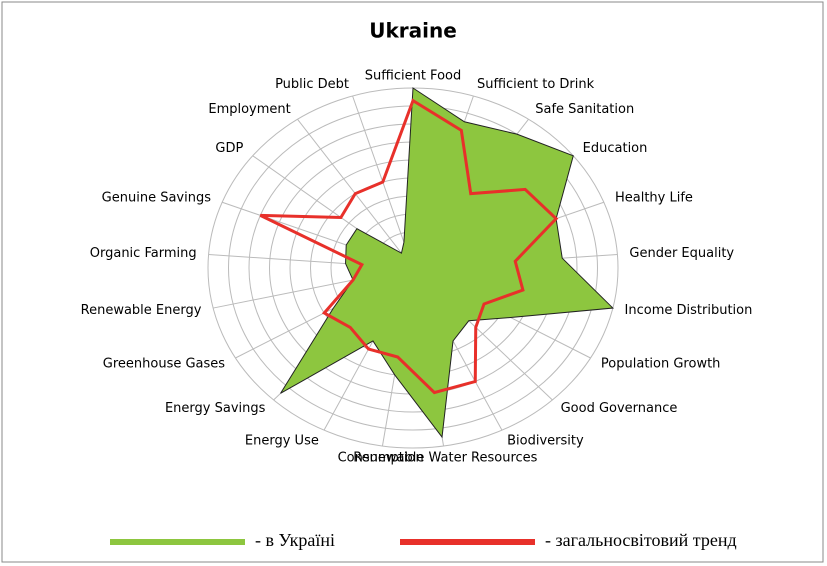  Describe the element at coordinates (445, 457) in the screenshot. I see `category-label: Renewable Water Resources` at that location.